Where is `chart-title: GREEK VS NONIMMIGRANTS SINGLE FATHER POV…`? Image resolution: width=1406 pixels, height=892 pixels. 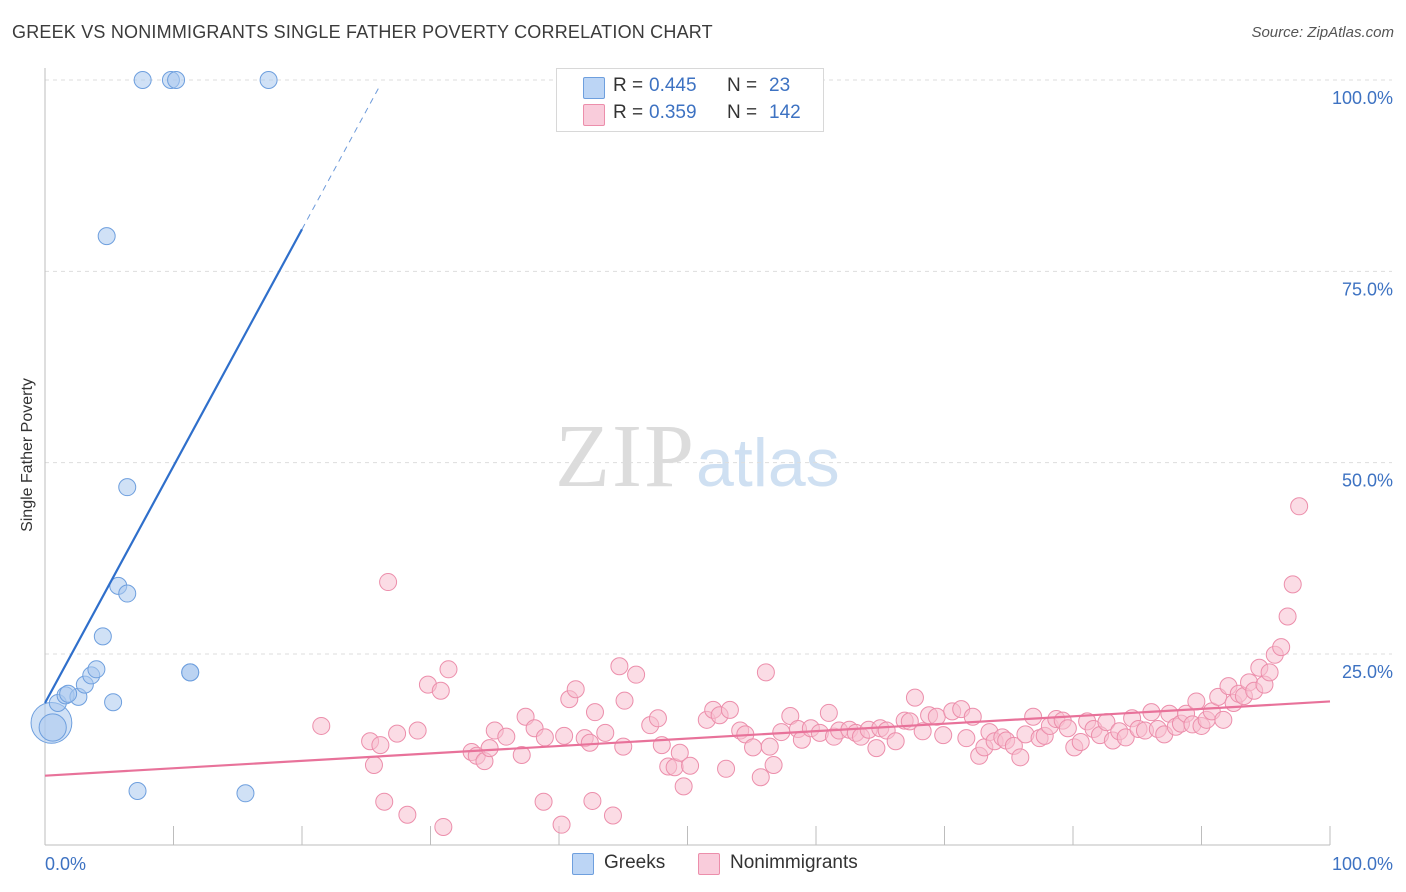 chart-title: GREEK VS NONIMMIGRANTS SINGLE FATHER POV… is located at coordinates (362, 32).